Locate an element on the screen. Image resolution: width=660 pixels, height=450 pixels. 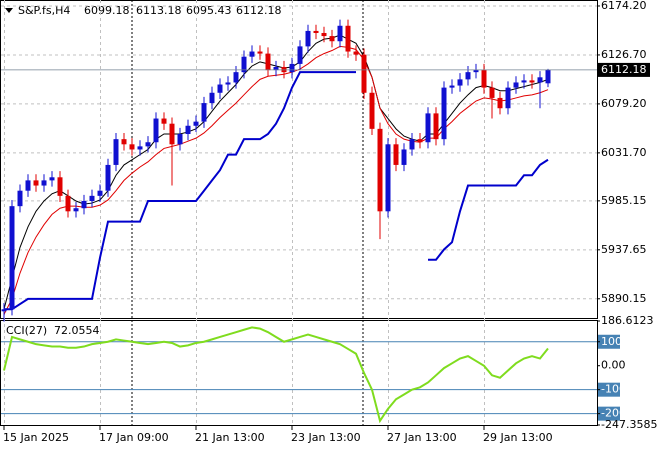
y-tick-label: 5890.15 is located at coordinates (624, 298).